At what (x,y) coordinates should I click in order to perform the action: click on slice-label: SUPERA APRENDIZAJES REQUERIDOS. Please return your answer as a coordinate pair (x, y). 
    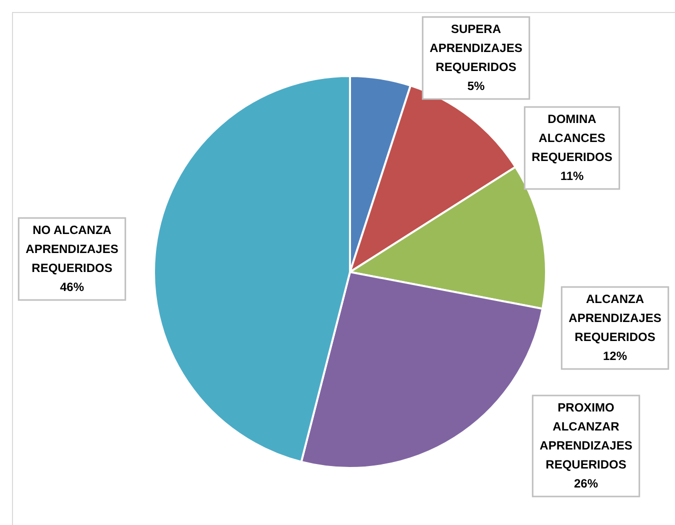
    Looking at the image, I should click on (476, 48).